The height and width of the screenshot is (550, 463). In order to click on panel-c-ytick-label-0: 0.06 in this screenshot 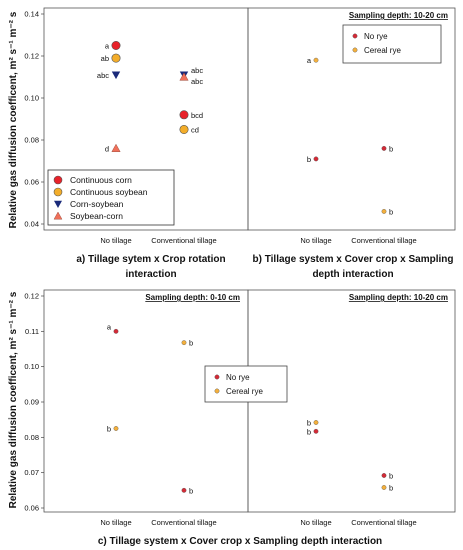, I will do `click(31, 508)`.